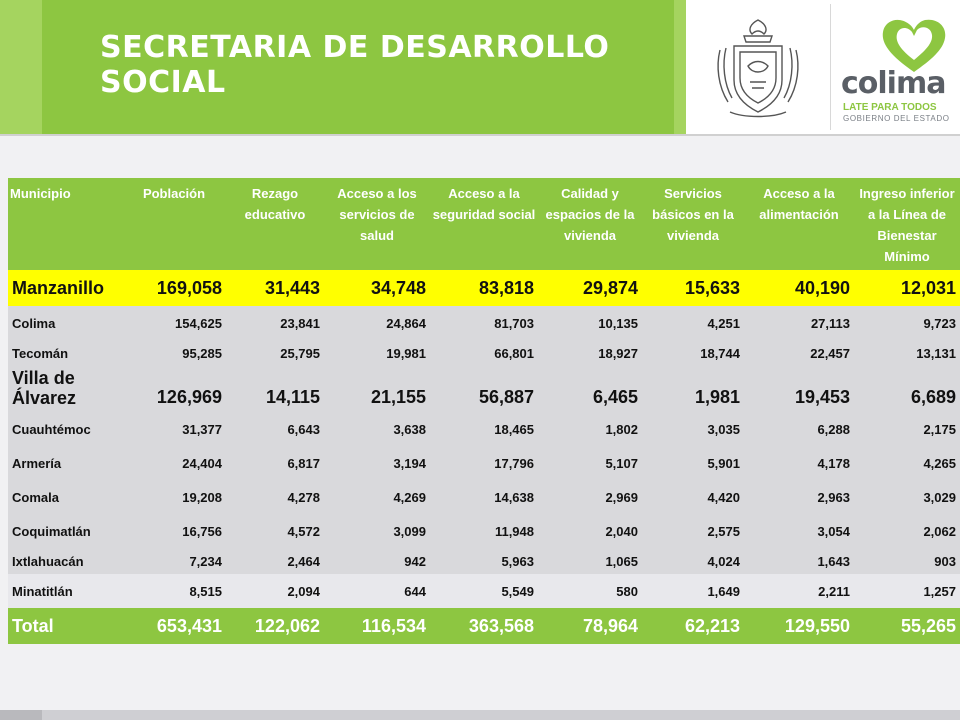 The height and width of the screenshot is (720, 960). Describe the element at coordinates (65, 463) in the screenshot. I see `cell: Armería` at that location.